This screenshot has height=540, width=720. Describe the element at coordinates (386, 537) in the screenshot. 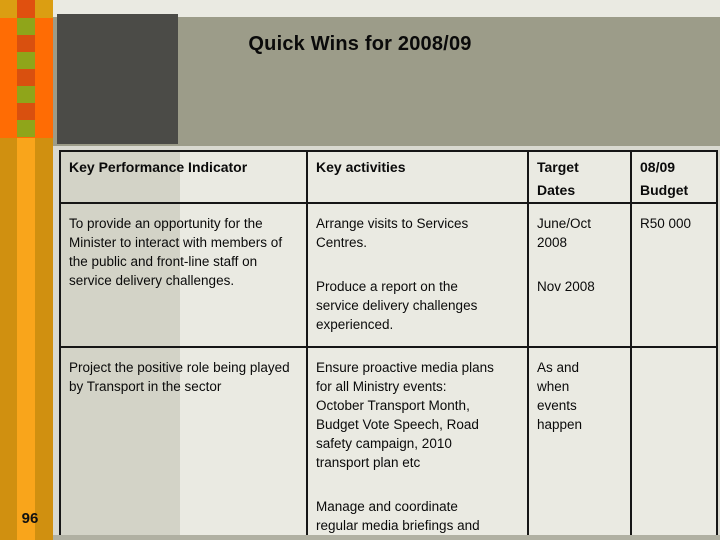

I see `below-table-strip` at that location.